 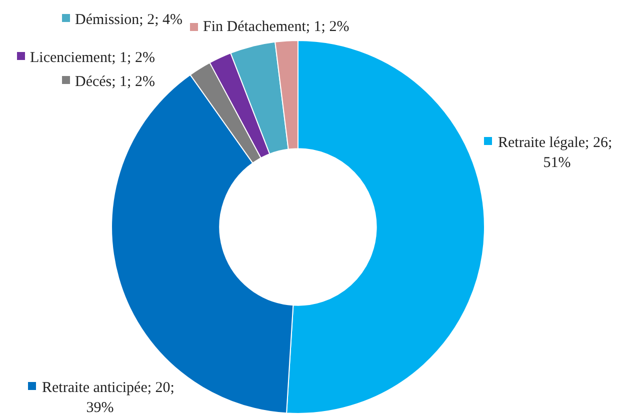 What do you see at coordinates (92, 58) in the screenshot?
I see `legend-label: Licenciement; 1; 2%` at bounding box center [92, 58].